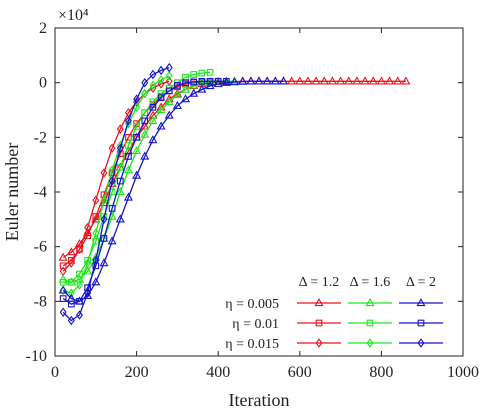 Image resolution: width=484 pixels, height=412 pixels. What do you see at coordinates (43, 28) in the screenshot?
I see `y-tick-label: 2` at bounding box center [43, 28].